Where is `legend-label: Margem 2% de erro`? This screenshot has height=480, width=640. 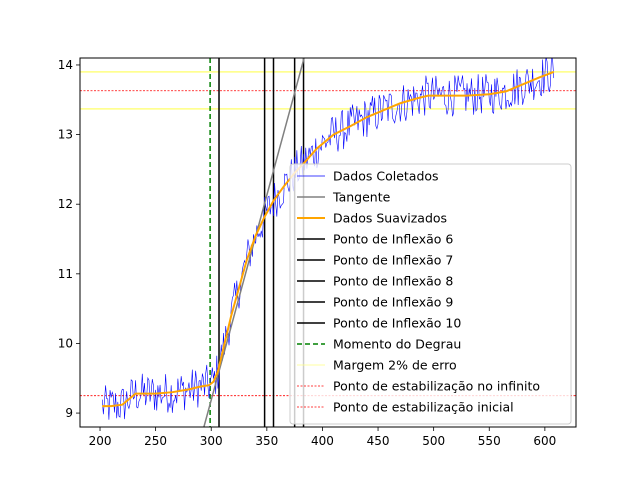
legend-label: Margem 2% de erro is located at coordinates (395, 365).